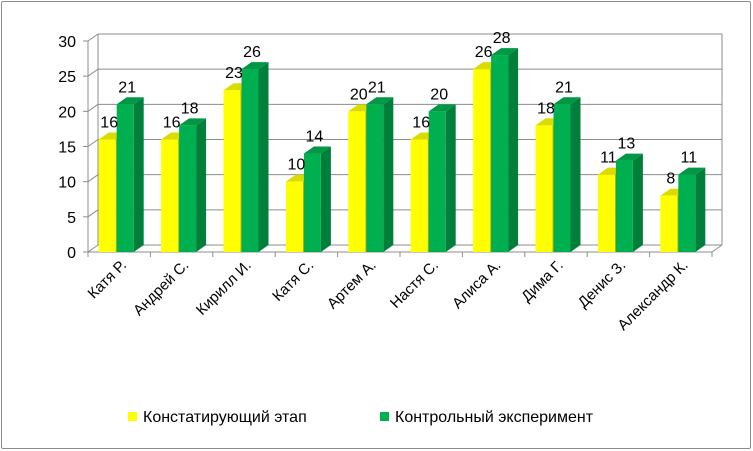 This screenshot has height=451, width=753. Describe the element at coordinates (608, 158) in the screenshot. I see `data-label: 11` at that location.